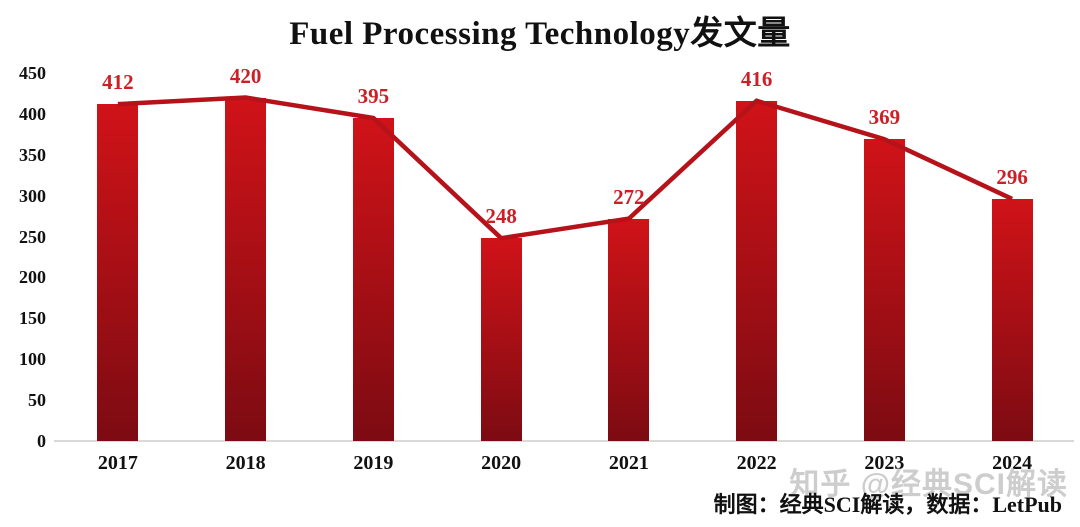 The width and height of the screenshot is (1080, 527). I want to click on bar-2020, so click(501, 339).